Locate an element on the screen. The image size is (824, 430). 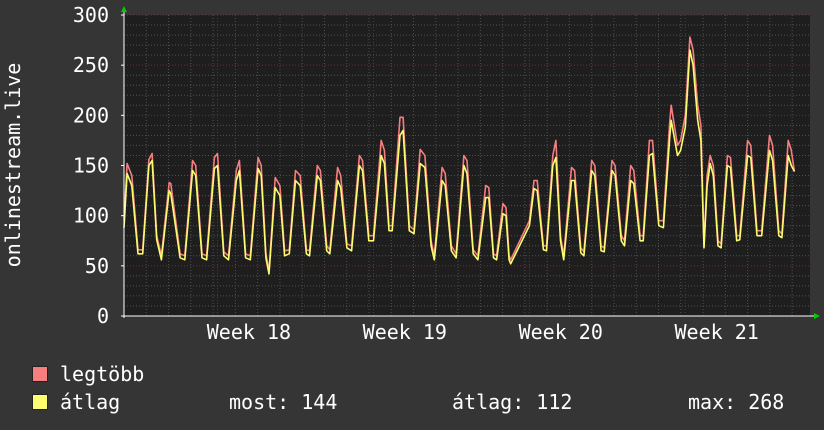
y-tick-label: 300 is located at coordinates (91, 15).